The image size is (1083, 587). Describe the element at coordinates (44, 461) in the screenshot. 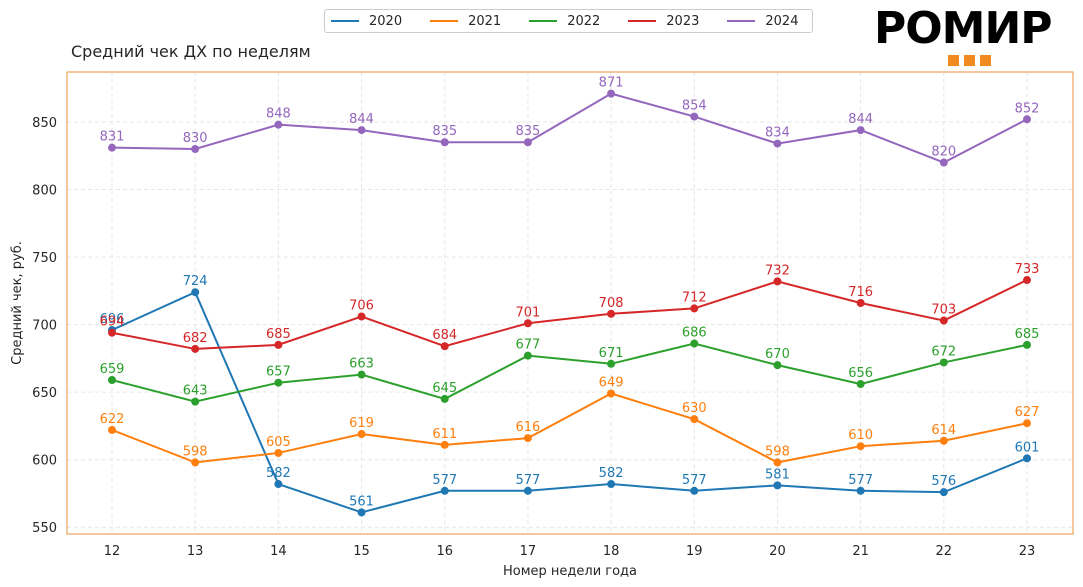

I see `y-tick-label: 600` at that location.